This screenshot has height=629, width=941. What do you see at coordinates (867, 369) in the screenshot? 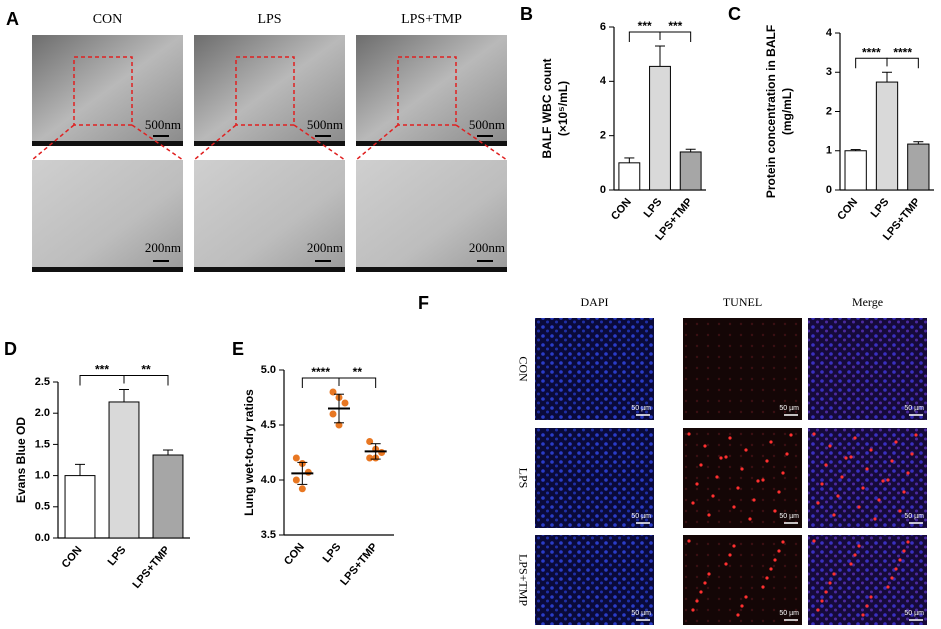
I see `fluorescence-image` at bounding box center [867, 369].